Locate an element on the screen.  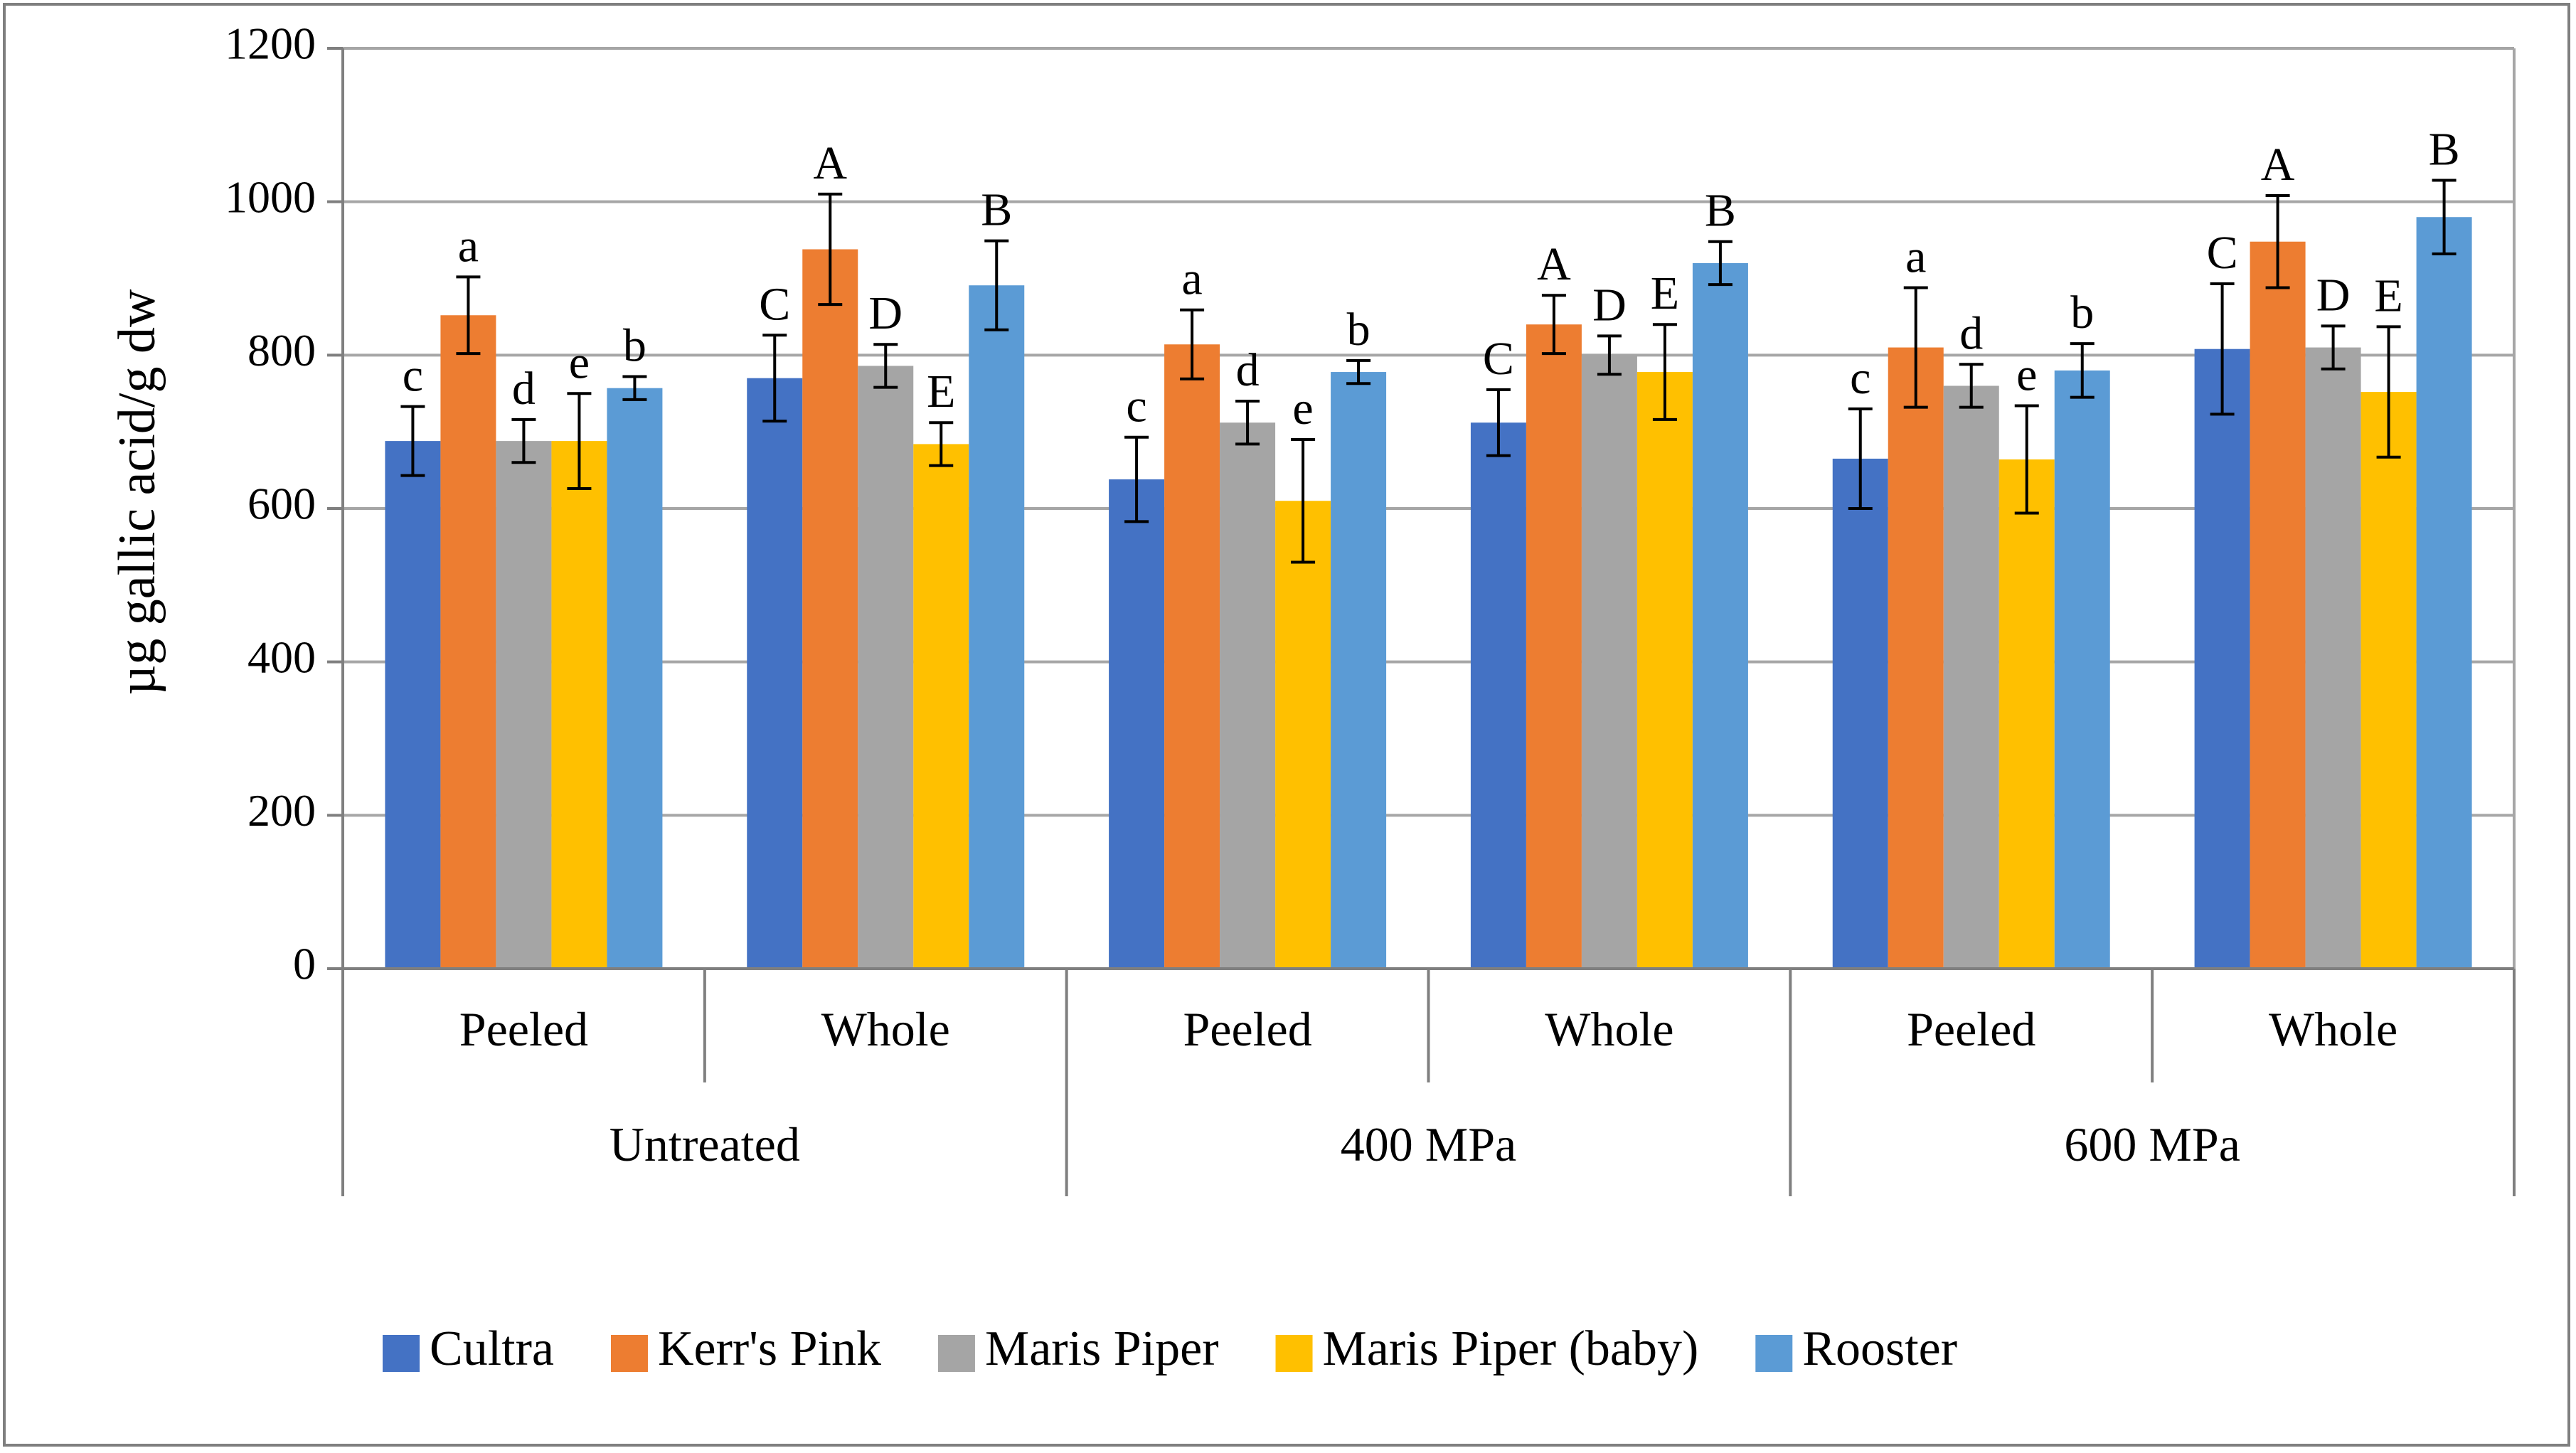
y-tick-label: 200 is located at coordinates (282, 811).